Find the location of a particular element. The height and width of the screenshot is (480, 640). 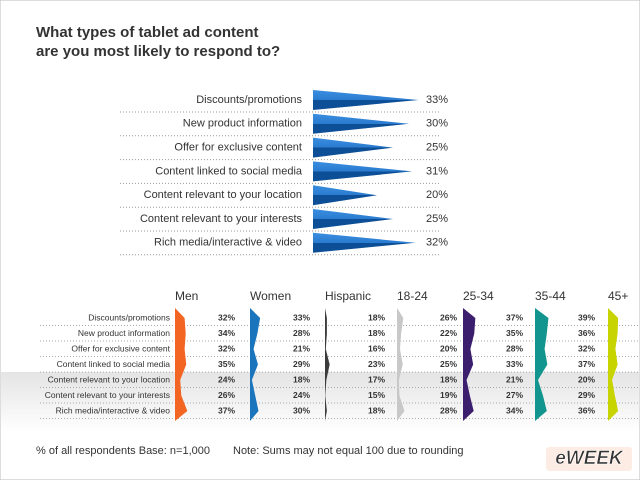

value-label: 15% is located at coordinates (376, 395).